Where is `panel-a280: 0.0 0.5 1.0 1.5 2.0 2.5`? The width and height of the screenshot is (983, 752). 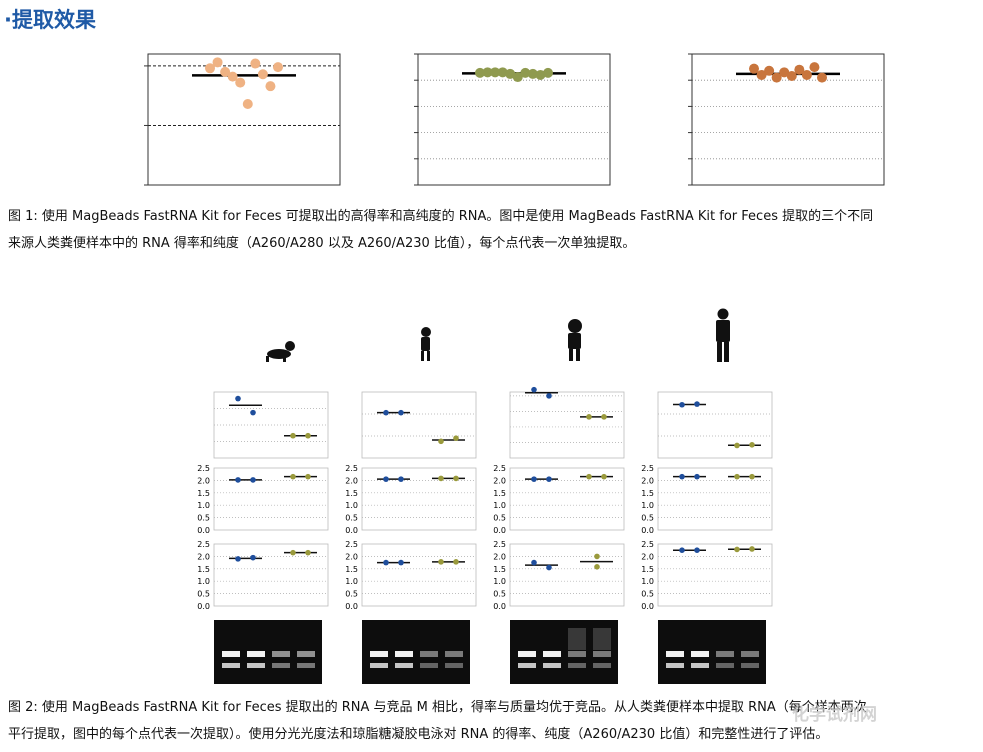
panel-a280: 0.0 0.5 1.0 1.5 2.0 2.5 is located at coordinates (559, 499).